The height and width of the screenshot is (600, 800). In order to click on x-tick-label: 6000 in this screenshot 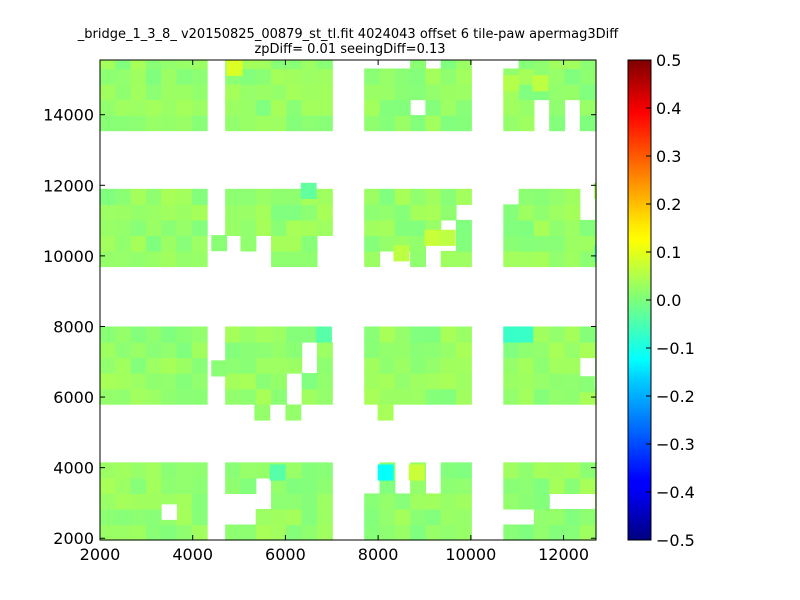, I will do `click(285, 554)`.